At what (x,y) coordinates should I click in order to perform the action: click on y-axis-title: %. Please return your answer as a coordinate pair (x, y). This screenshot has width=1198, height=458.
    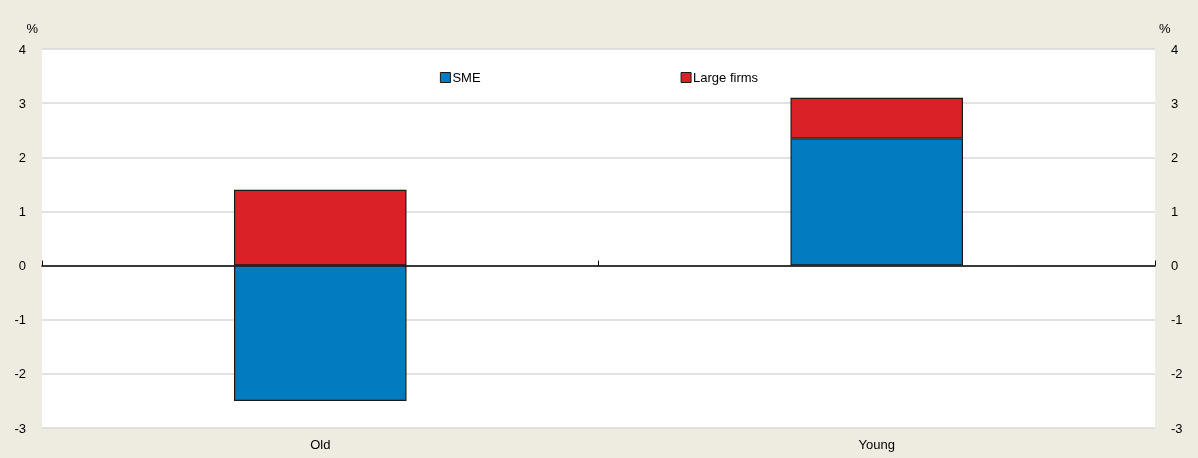
    Looking at the image, I should click on (32, 28).